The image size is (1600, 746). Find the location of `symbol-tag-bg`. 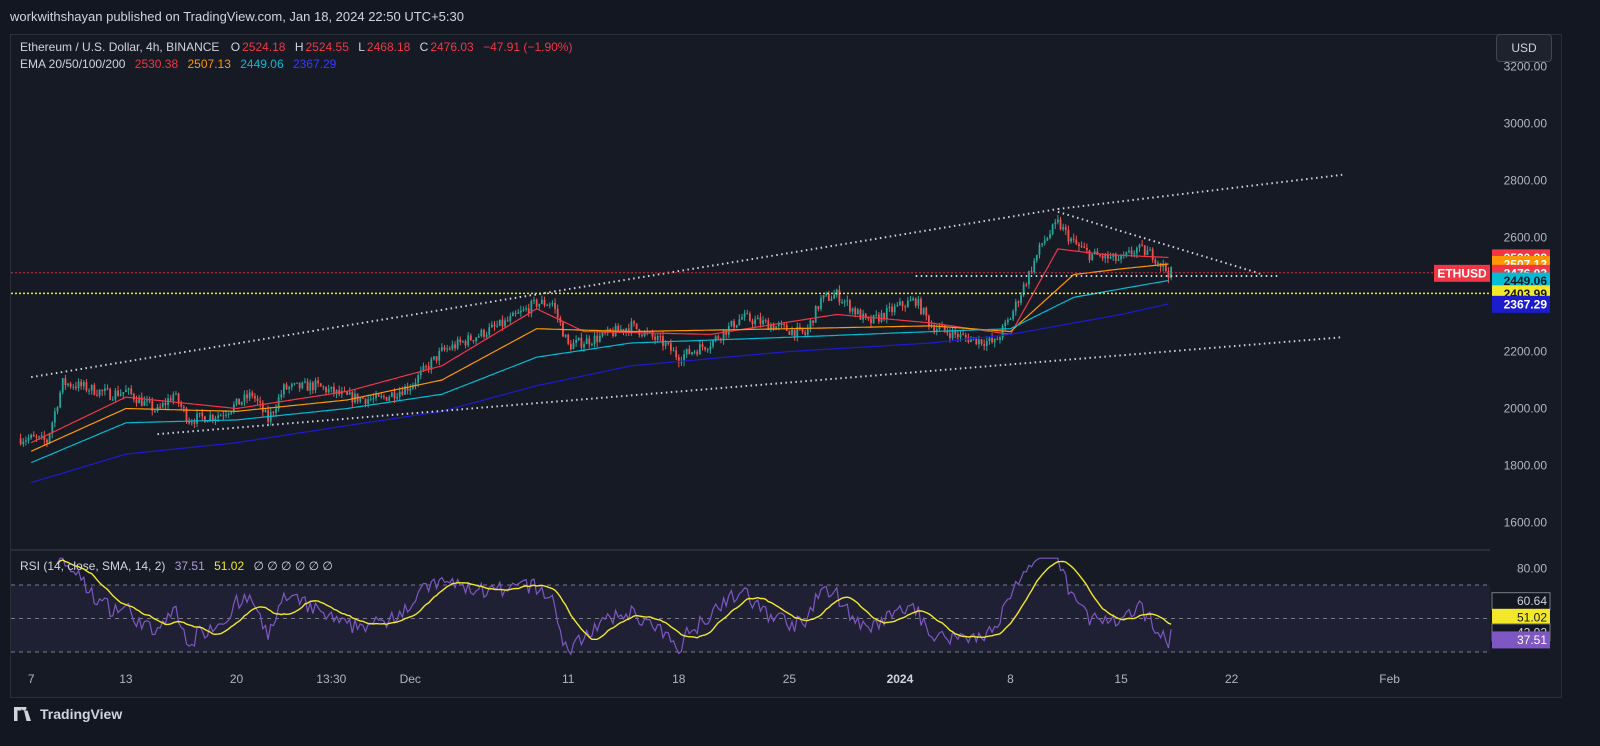

symbol-tag-bg is located at coordinates (1462, 273).